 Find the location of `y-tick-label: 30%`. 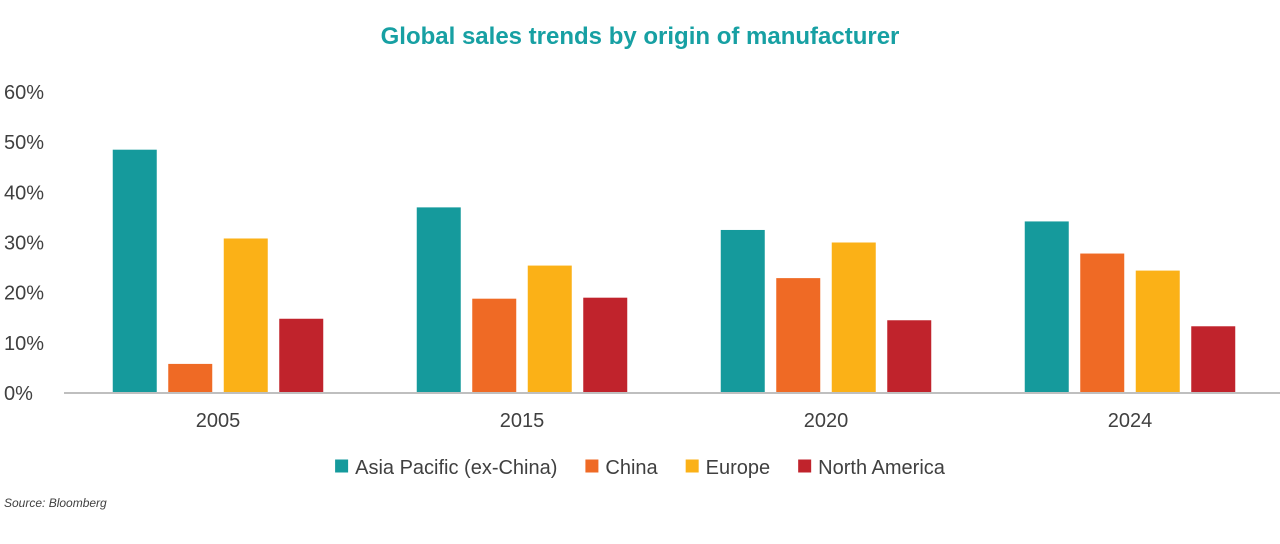

y-tick-label: 30% is located at coordinates (24, 244).